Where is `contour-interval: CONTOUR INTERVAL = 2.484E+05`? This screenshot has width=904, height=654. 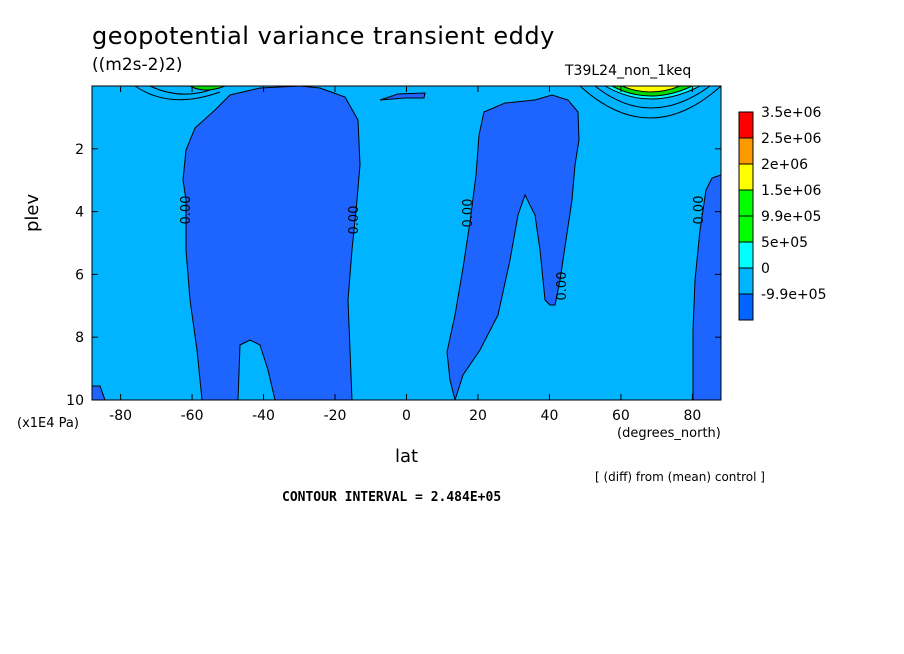
contour-interval: CONTOUR INTERVAL = 2.484E+05 is located at coordinates (392, 497).